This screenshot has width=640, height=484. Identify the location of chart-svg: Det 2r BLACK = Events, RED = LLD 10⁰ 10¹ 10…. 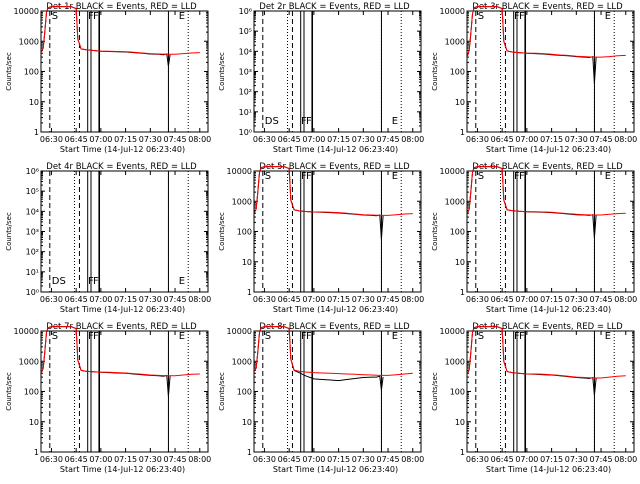
(321, 78).